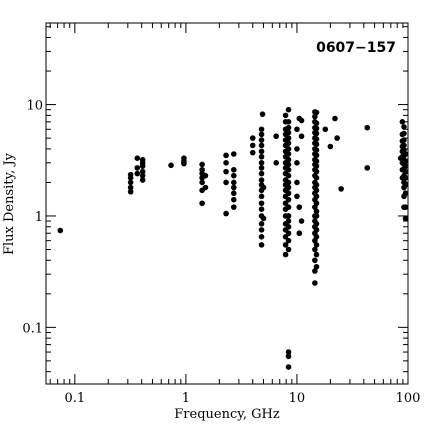 Image resolution: width=431 pixels, height=431 pixels. I want to click on y-tick-label: 10, so click(34, 106).